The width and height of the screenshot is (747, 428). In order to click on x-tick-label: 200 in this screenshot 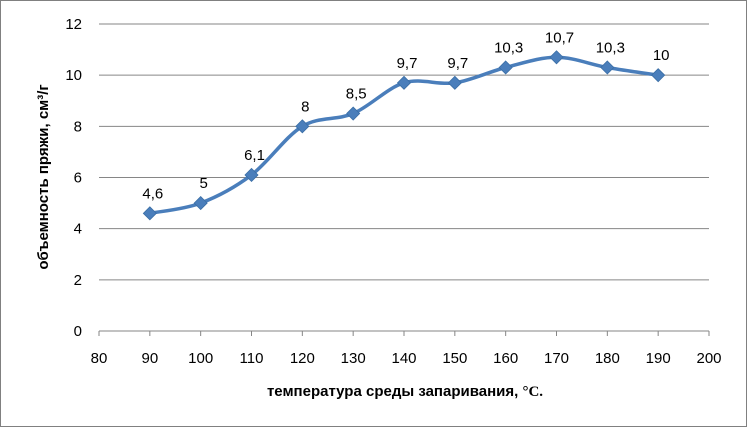, I will do `click(708, 358)`.